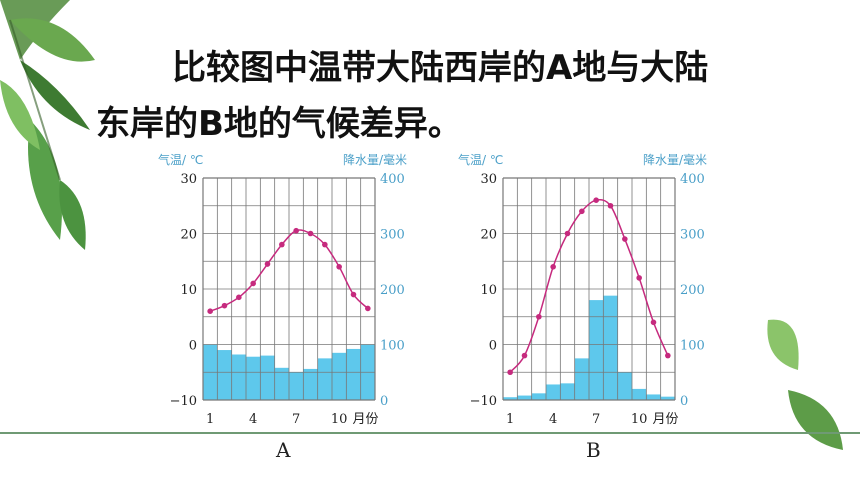  What do you see at coordinates (47, 125) in the screenshot?
I see `leaf-branch-decoration` at bounding box center [47, 125].